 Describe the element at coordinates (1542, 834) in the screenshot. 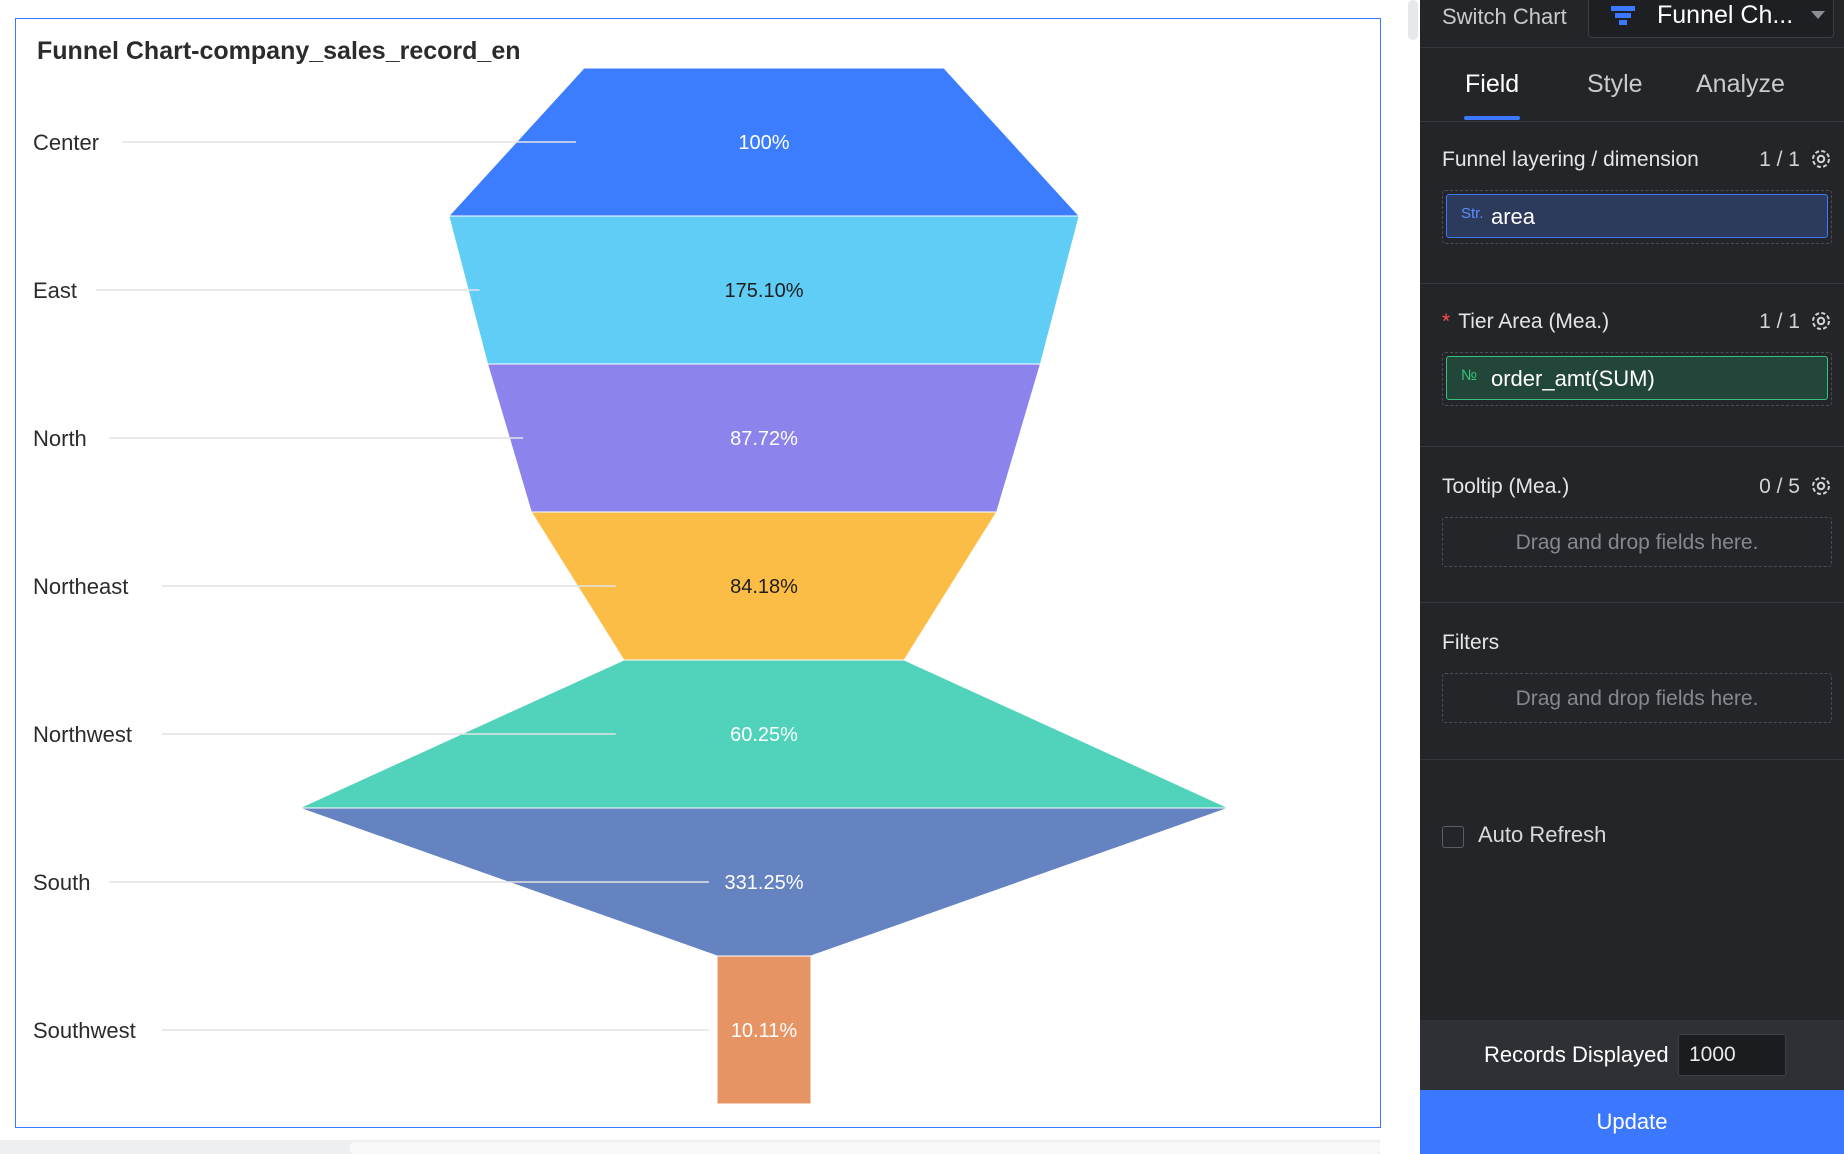

I see `auto-refresh-label: Auto Refresh` at that location.